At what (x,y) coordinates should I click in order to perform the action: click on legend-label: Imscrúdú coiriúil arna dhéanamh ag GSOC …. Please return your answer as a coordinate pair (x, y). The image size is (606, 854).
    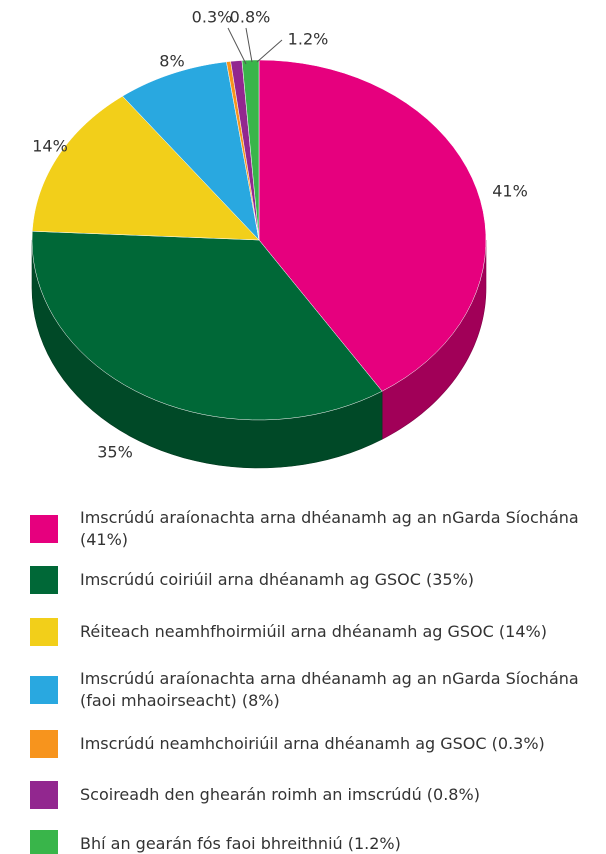
    Looking at the image, I should click on (277, 579).